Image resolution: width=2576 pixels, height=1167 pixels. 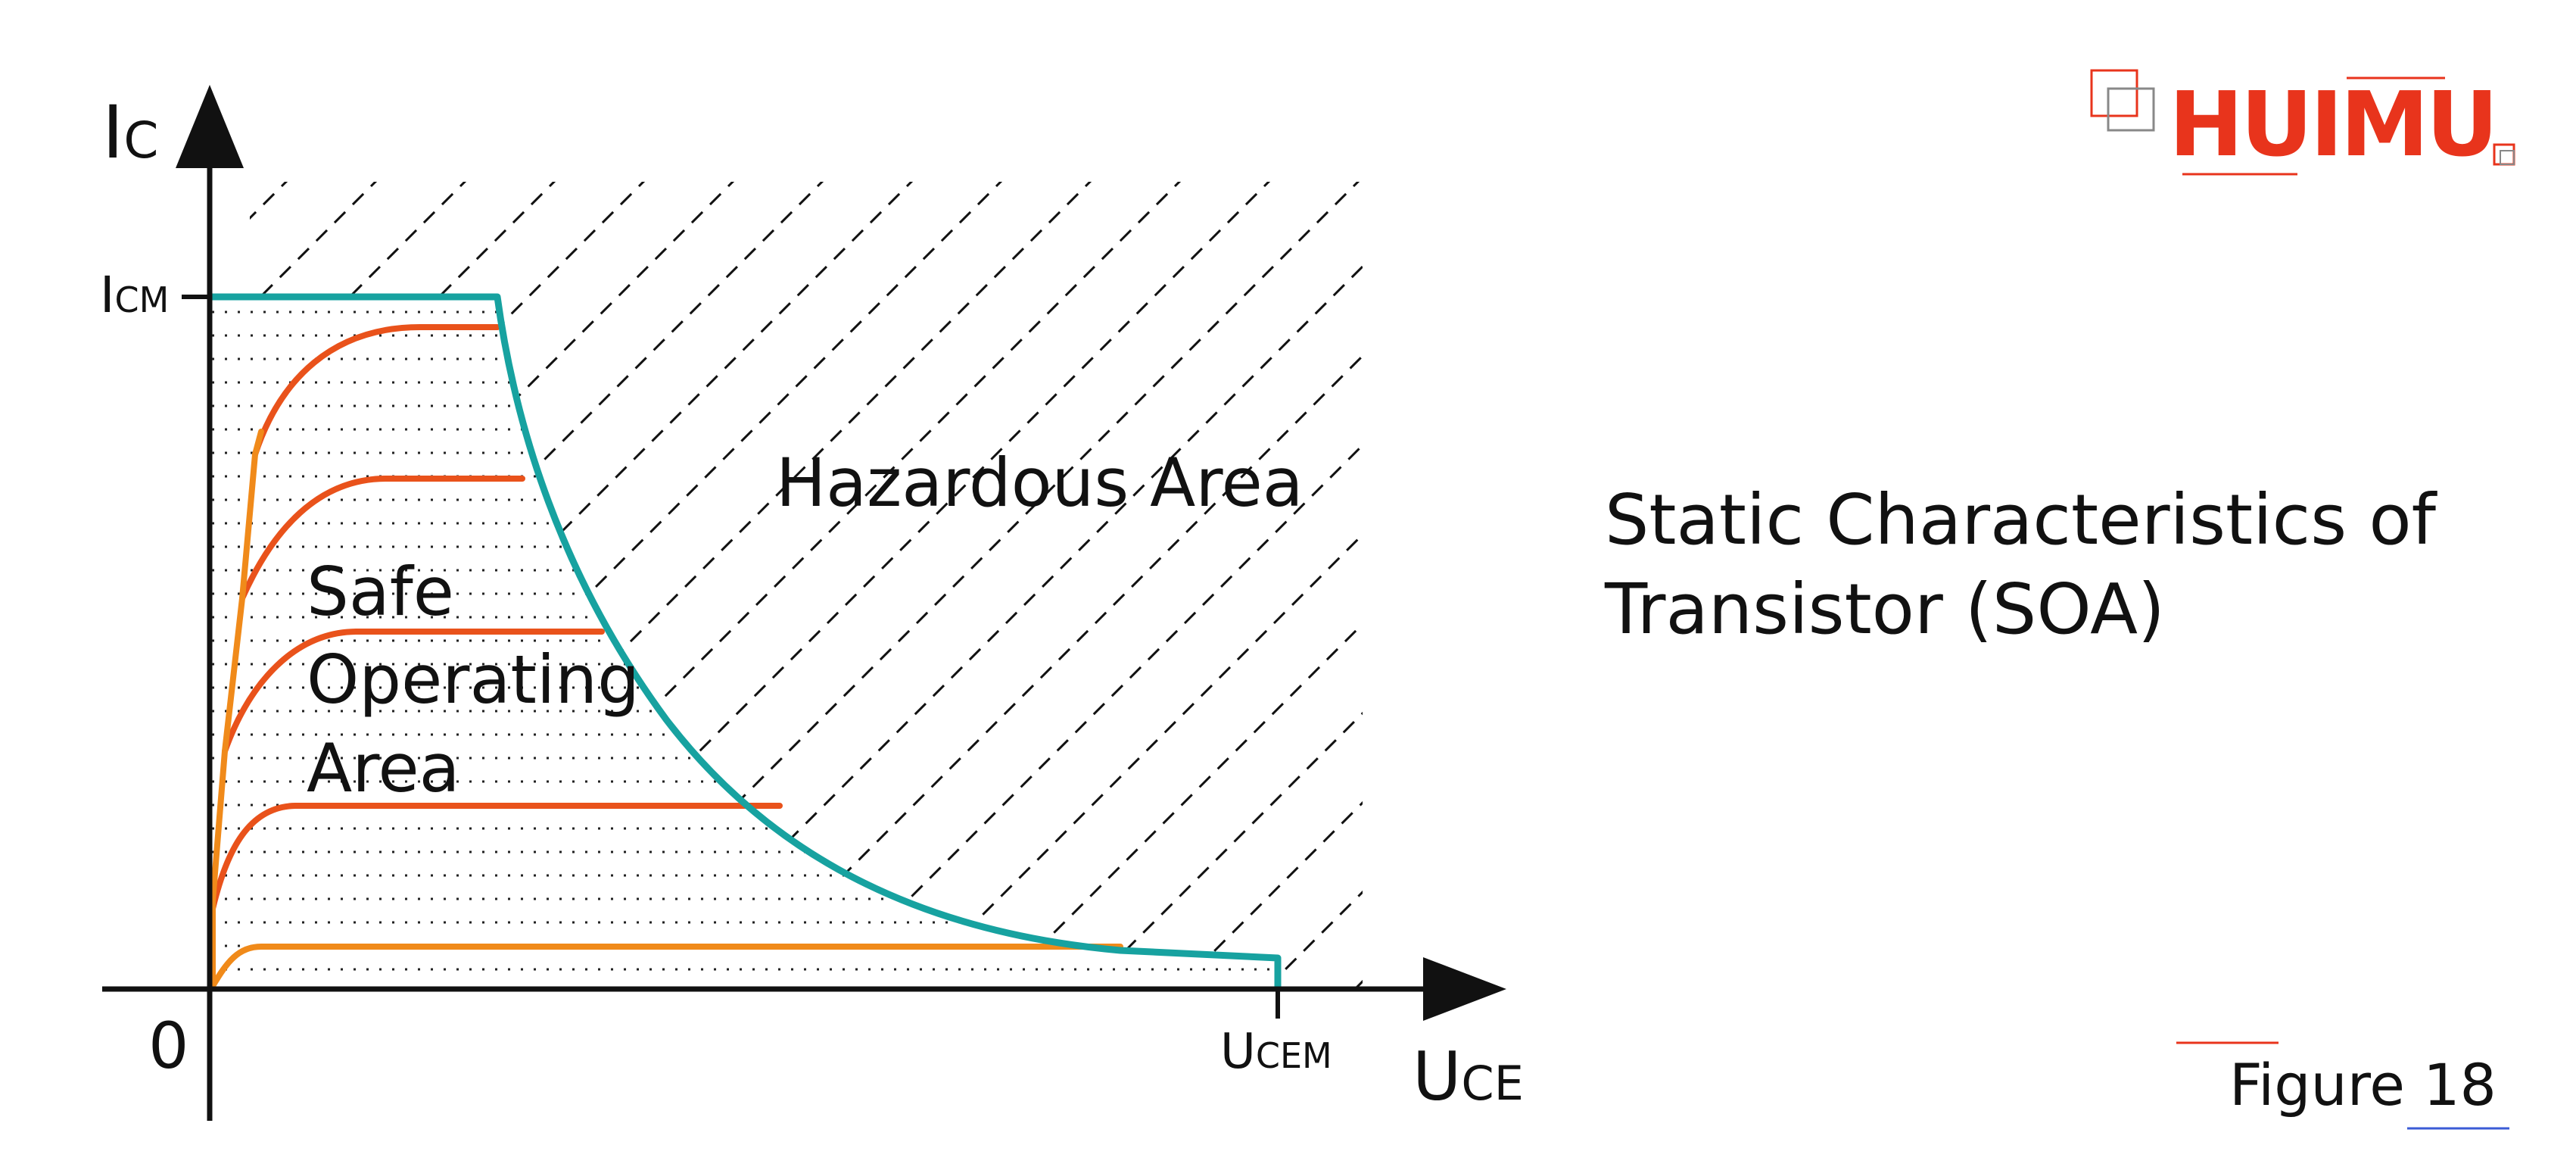 What do you see at coordinates (1464, 989) in the screenshot?
I see `x-axis-arrow` at bounding box center [1464, 989].